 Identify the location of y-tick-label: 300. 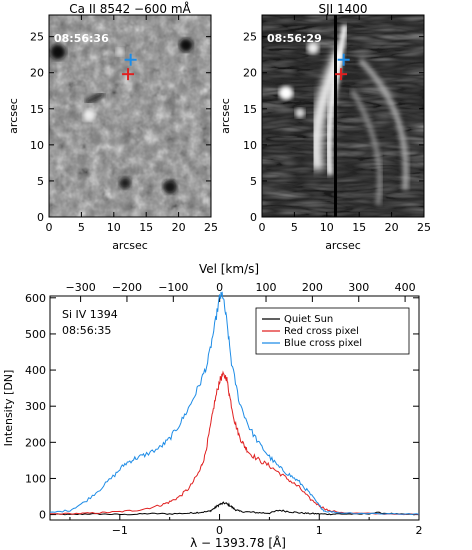
(35, 406).